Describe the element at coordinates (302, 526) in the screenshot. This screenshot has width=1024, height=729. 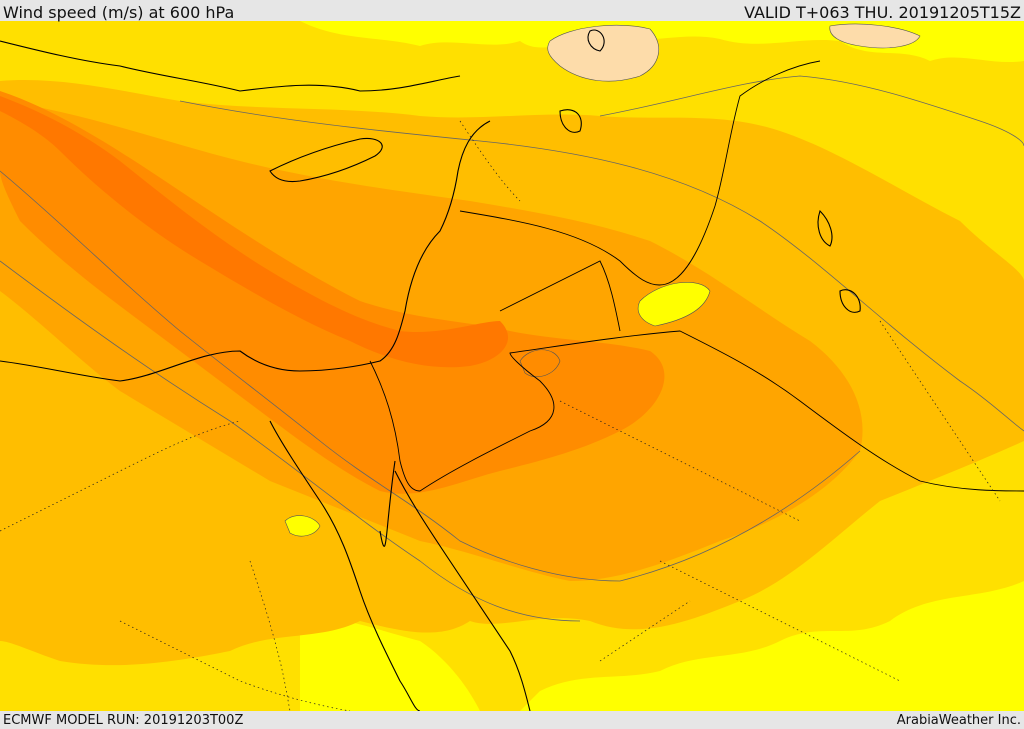
I see `yellow-patch-sinai` at that location.